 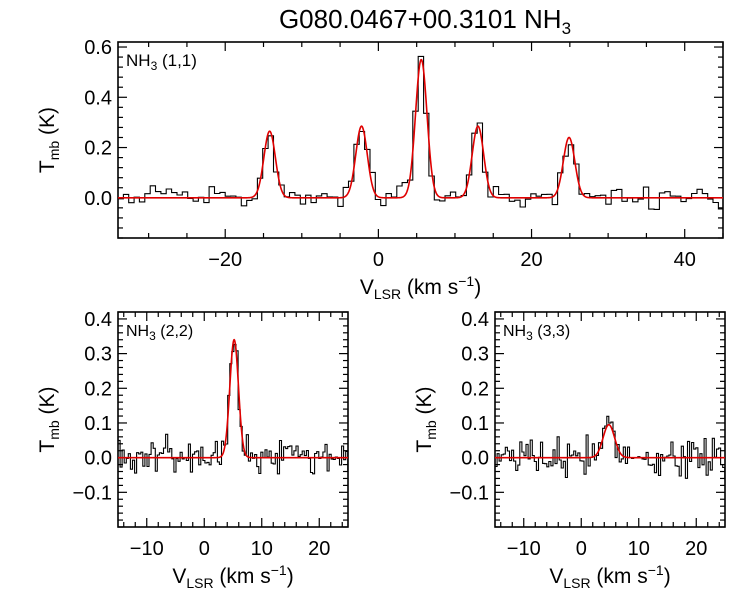 What do you see at coordinates (159, 333) in the screenshot?
I see `panel-label: NH3 (2,2)` at bounding box center [159, 333].